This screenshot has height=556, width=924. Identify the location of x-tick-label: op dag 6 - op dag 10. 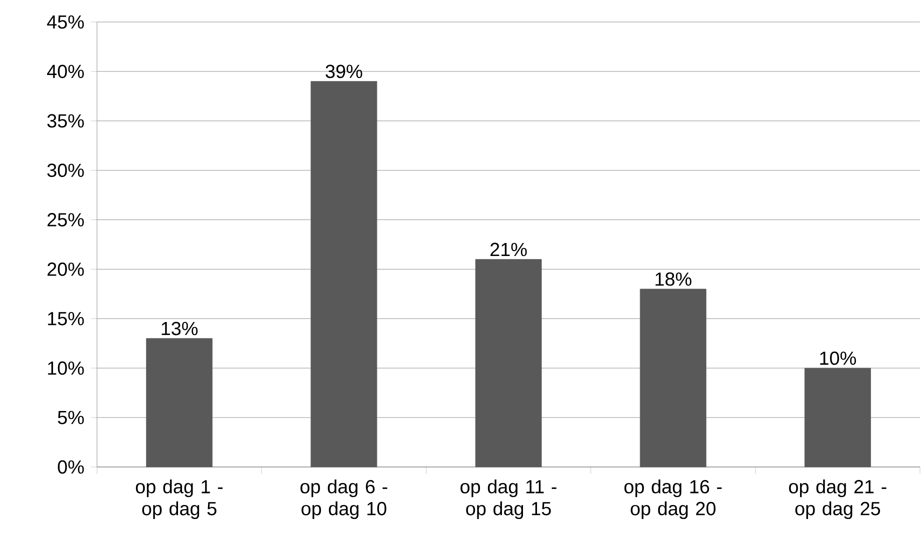
(344, 499).